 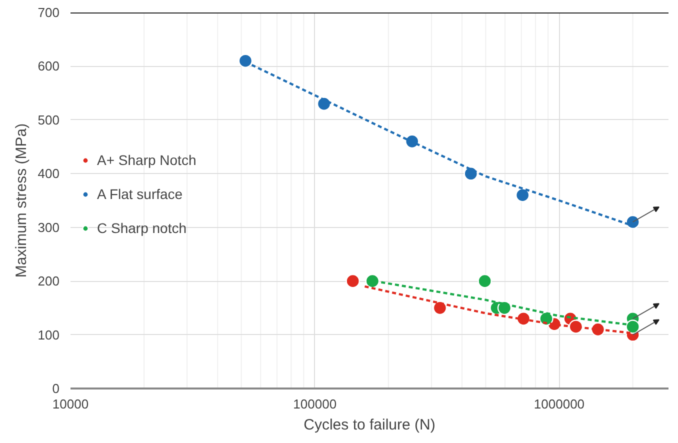 What do you see at coordinates (49, 227) in the screenshot?
I see `y-tick-label: 300` at bounding box center [49, 227].